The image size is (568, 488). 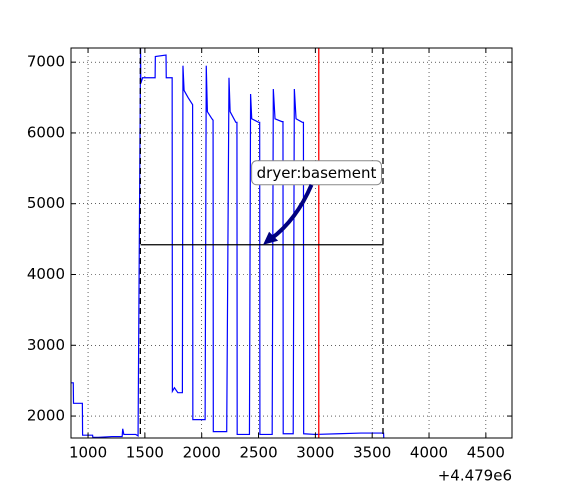 I want to click on x-tick-label: 1500, so click(x=145, y=453).